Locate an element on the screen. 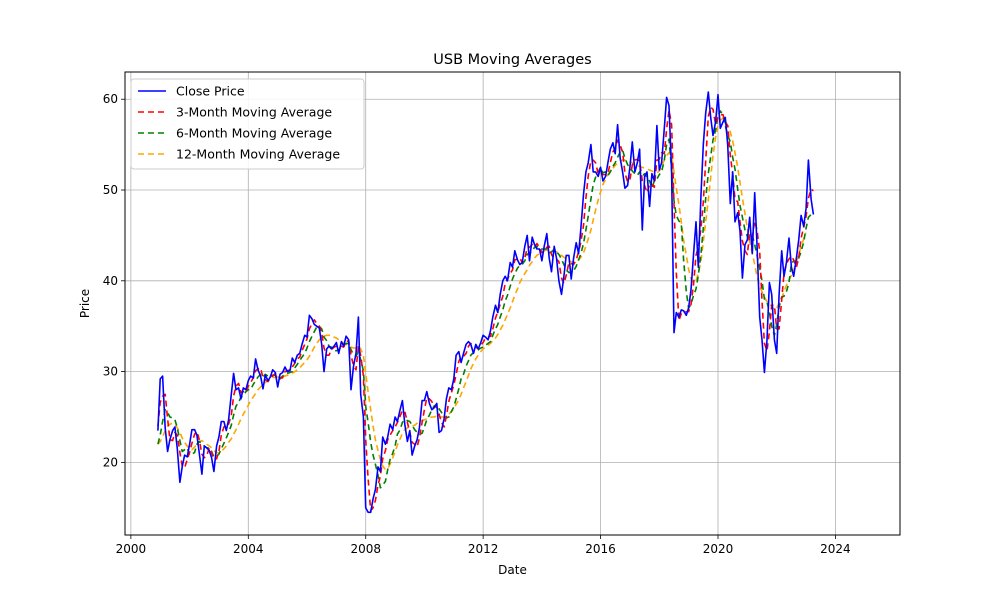 This screenshot has height=600, width=1000. y-tick-label: 20 is located at coordinates (110, 462).